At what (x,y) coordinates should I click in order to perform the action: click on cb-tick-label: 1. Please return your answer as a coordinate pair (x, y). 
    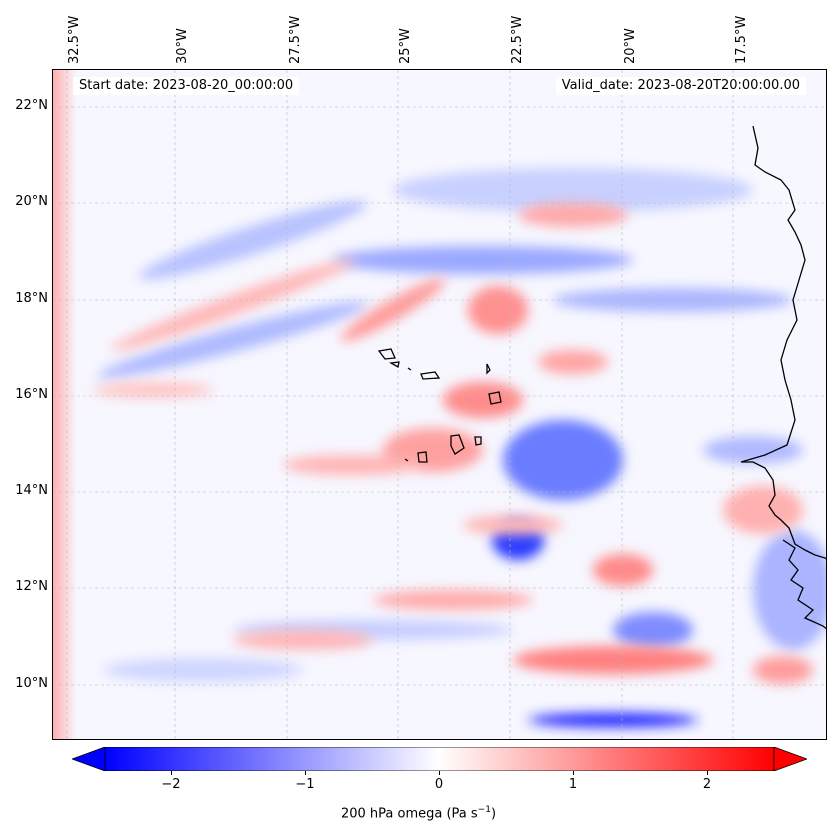
    Looking at the image, I should click on (573, 784).